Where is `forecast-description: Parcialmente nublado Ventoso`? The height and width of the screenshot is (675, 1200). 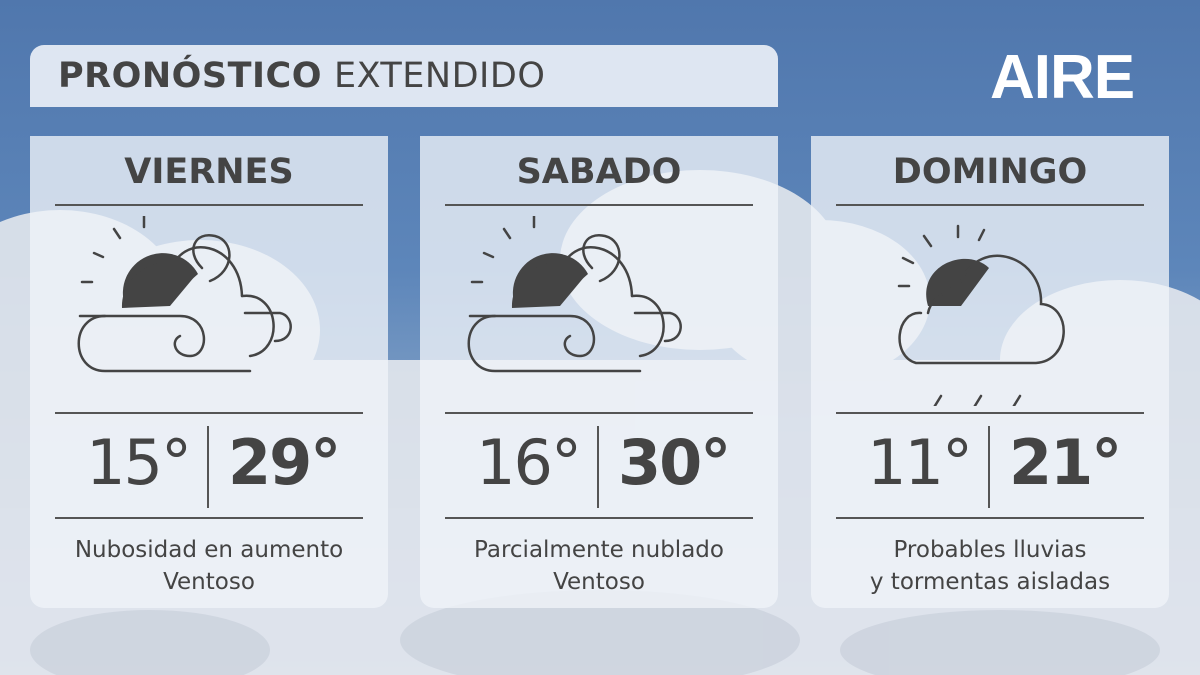 forecast-description: Parcialmente nublado Ventoso is located at coordinates (599, 566).